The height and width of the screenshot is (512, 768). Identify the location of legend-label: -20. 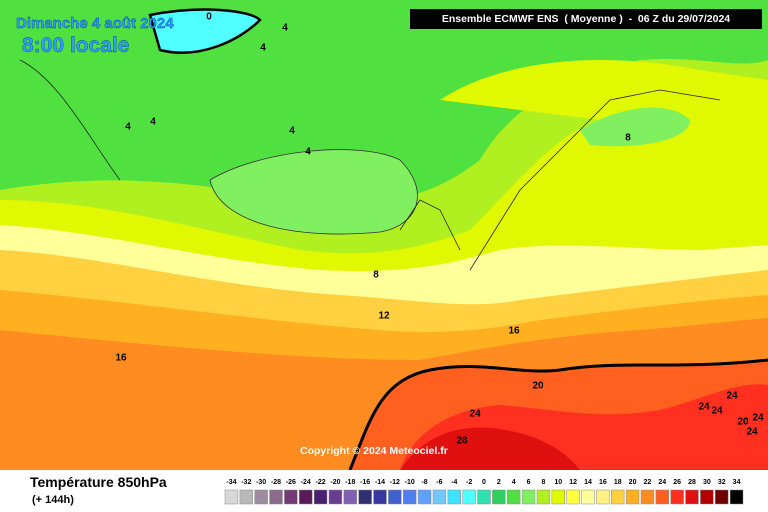
(335, 482).